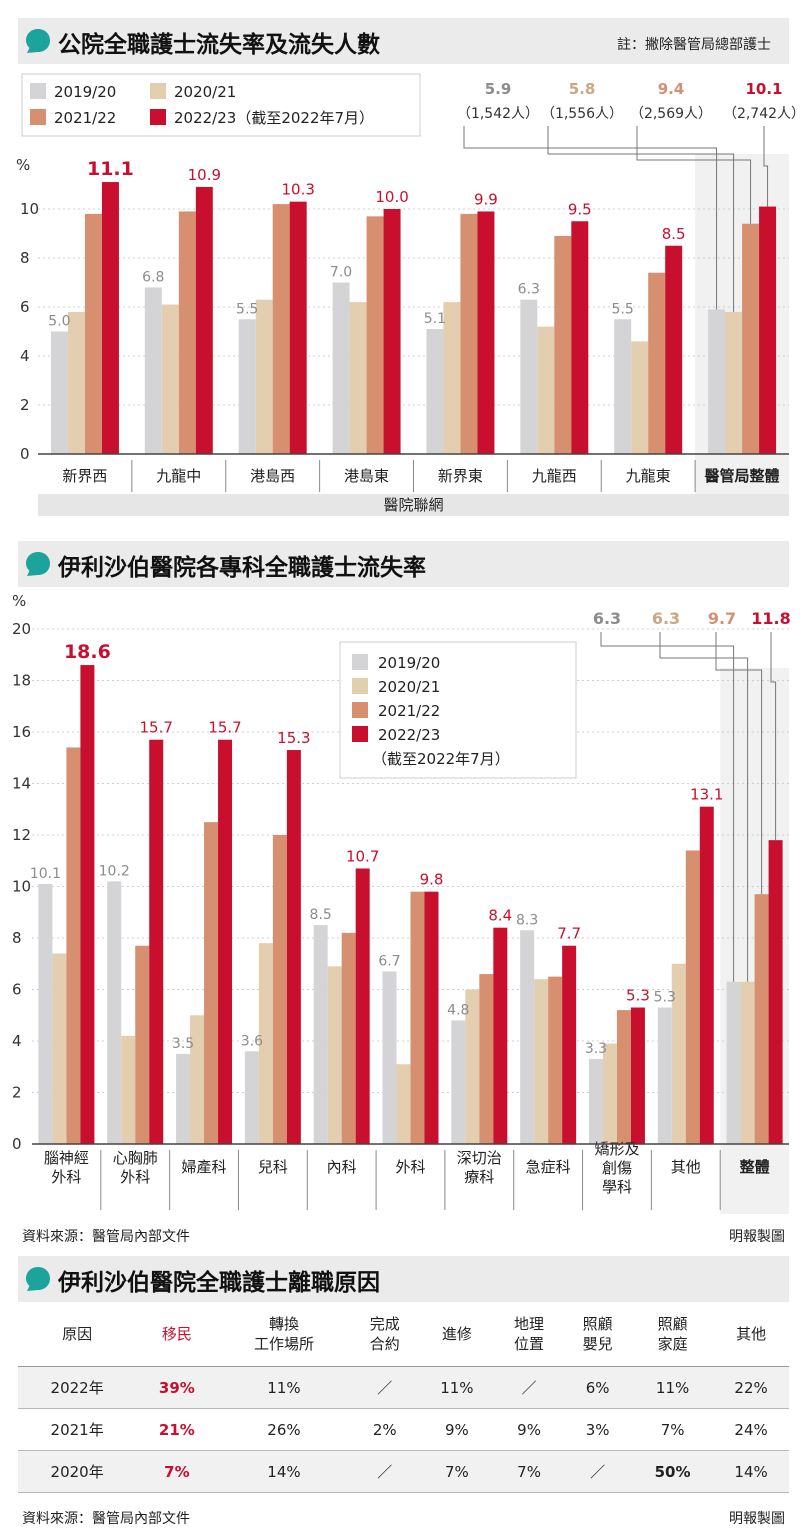 This screenshot has width=807, height=1538. Describe the element at coordinates (45, 874) in the screenshot. I see `data-label: 10.1` at that location.